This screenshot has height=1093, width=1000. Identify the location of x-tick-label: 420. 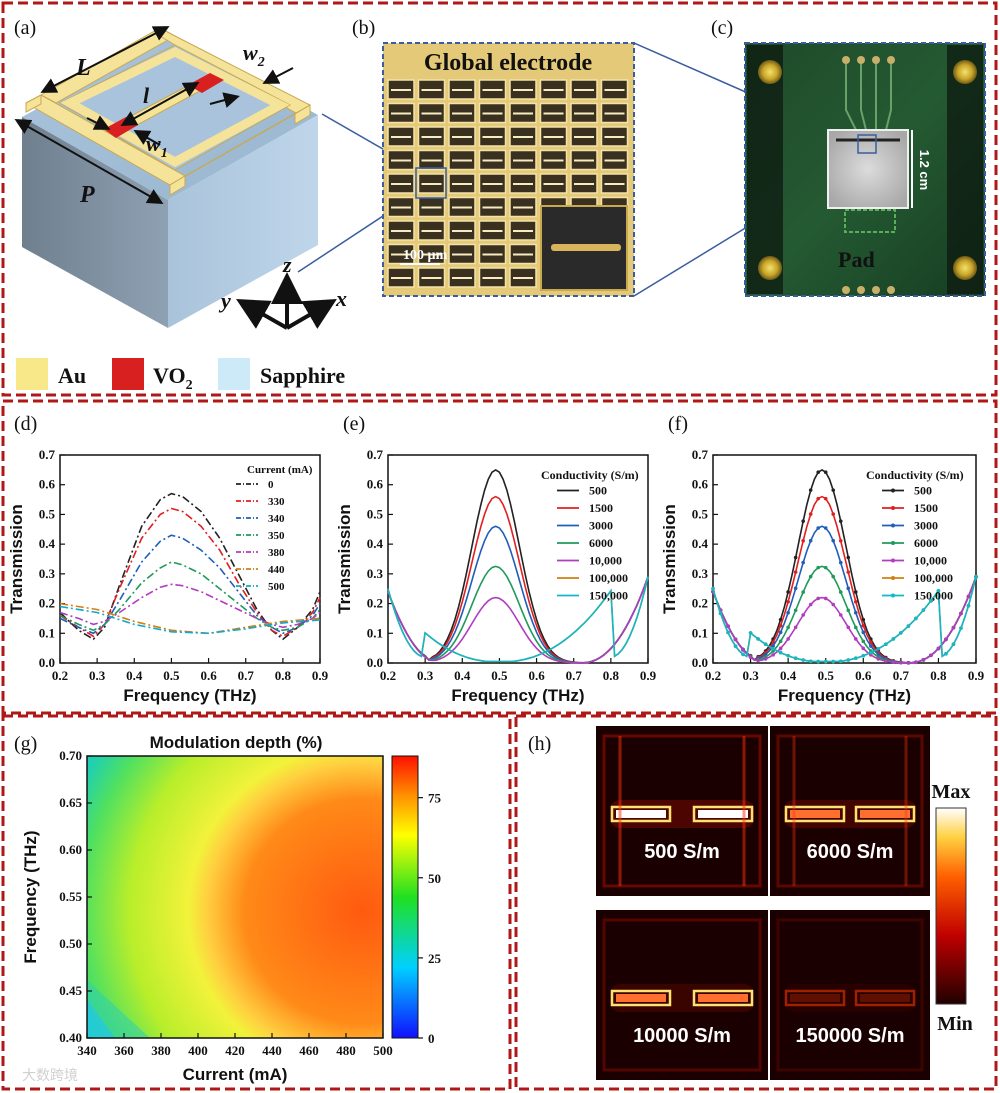
(235, 1050).